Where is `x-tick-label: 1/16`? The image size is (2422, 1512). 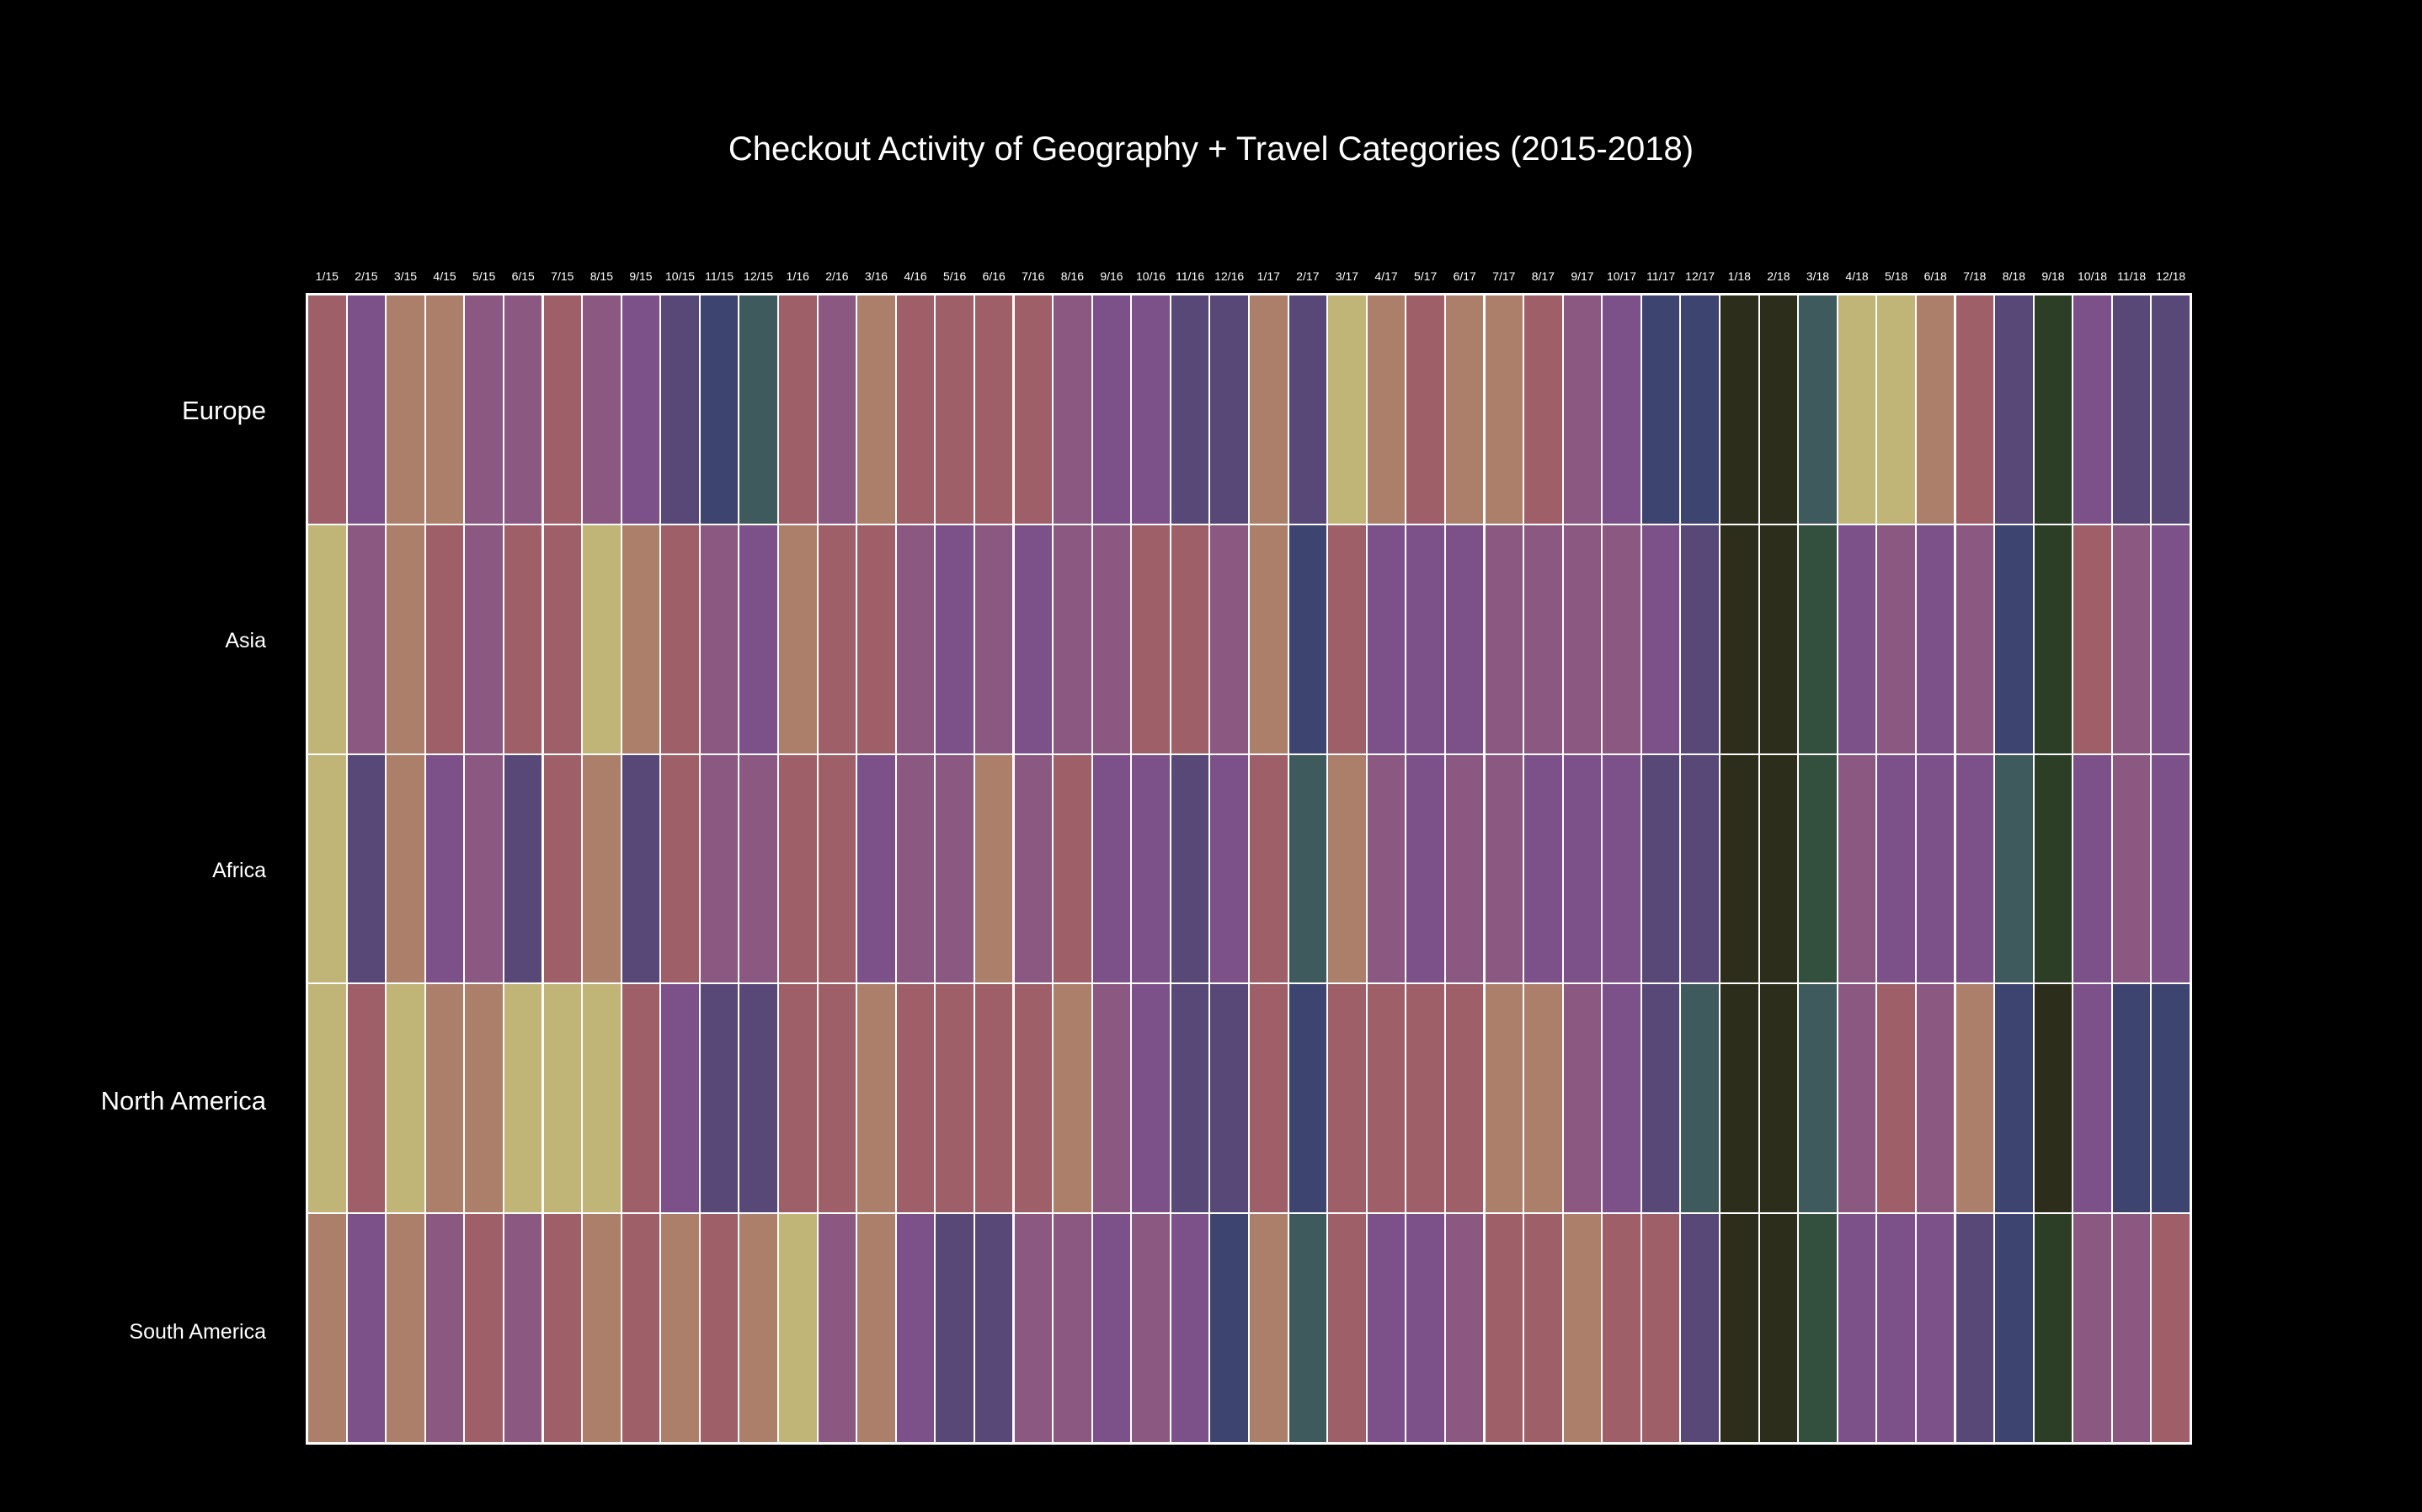
x-tick-label: 1/16 is located at coordinates (798, 276).